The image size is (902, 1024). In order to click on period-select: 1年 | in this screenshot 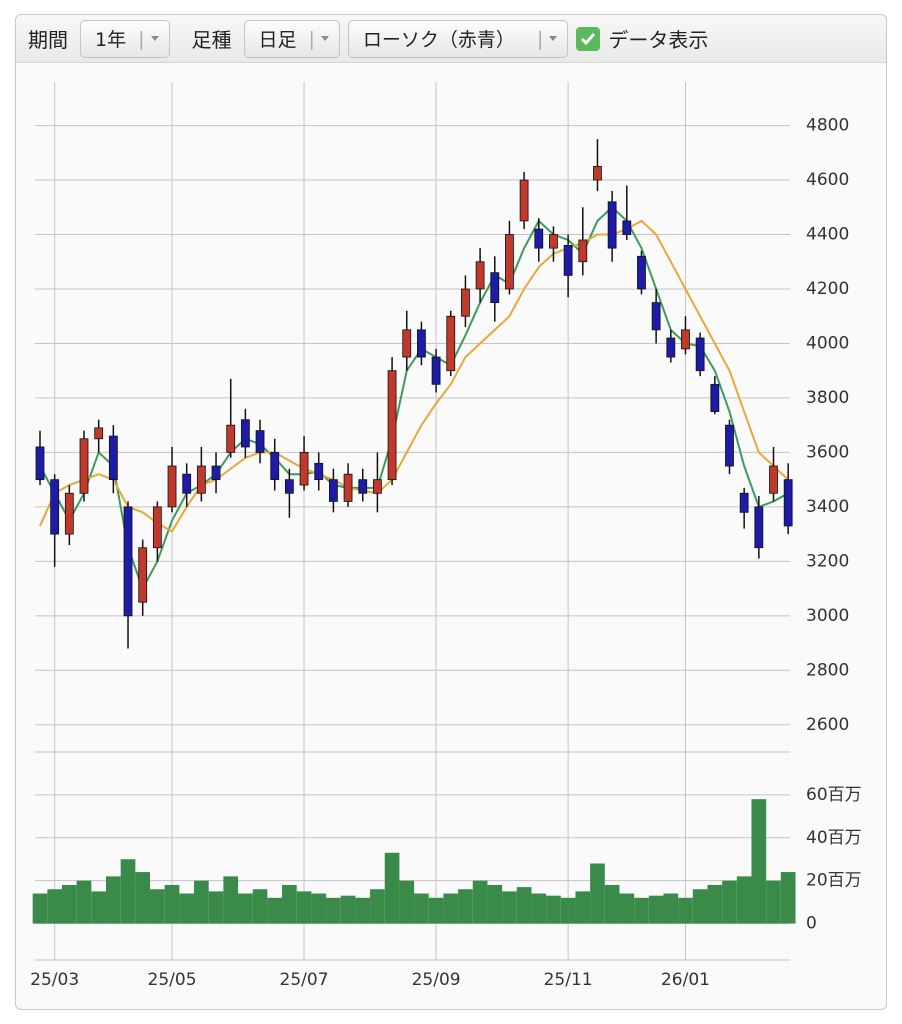, I will do `click(125, 38)`.